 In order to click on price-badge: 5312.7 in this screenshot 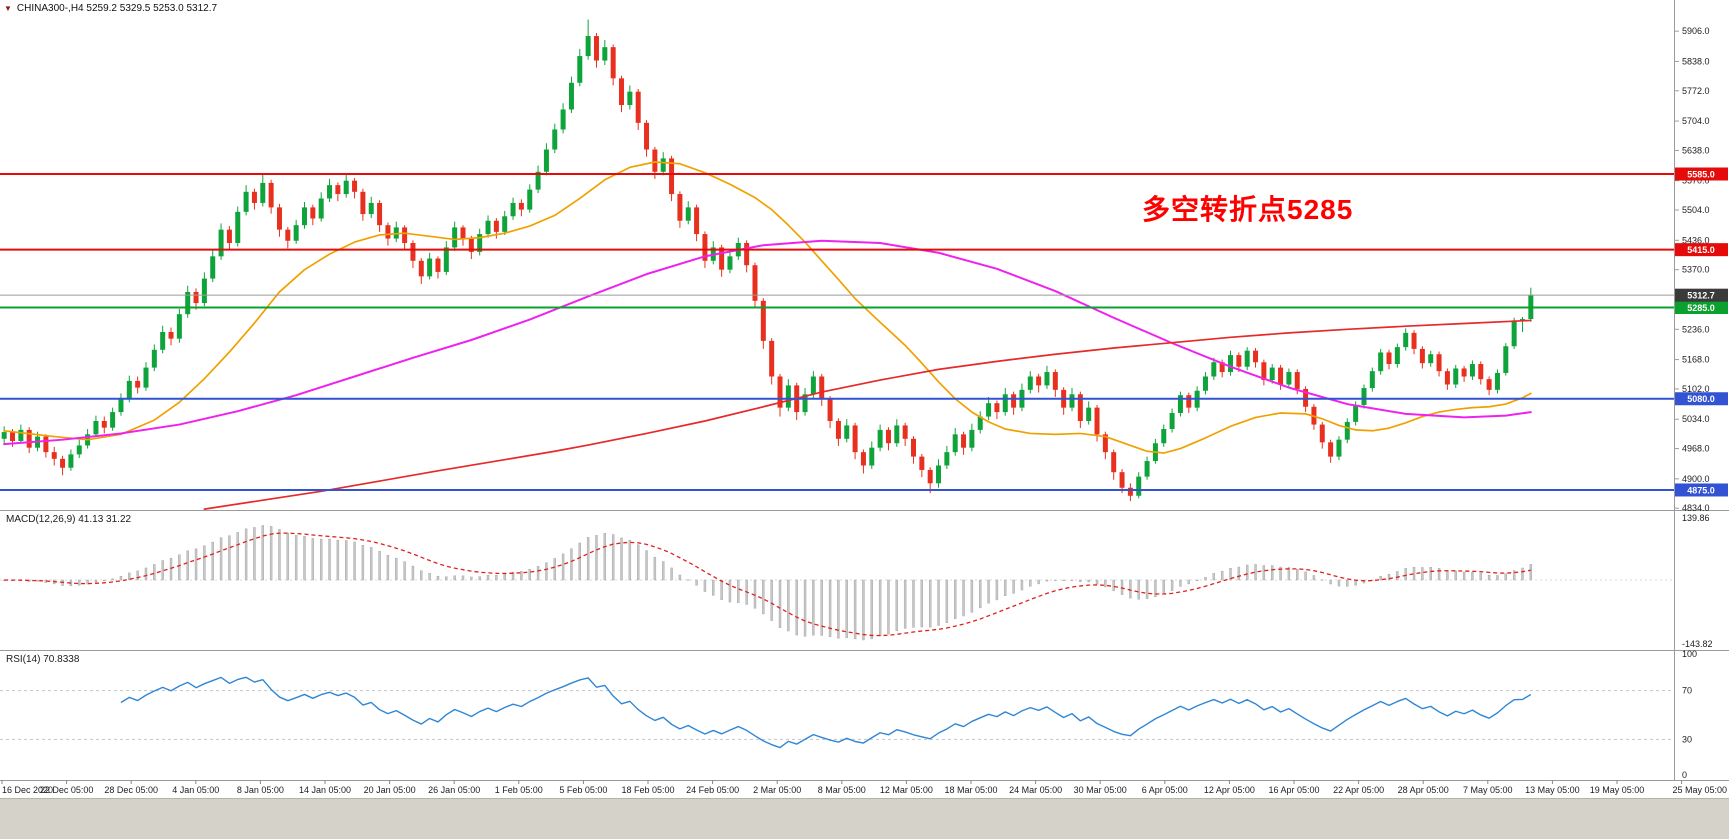, I will do `click(1701, 295)`.